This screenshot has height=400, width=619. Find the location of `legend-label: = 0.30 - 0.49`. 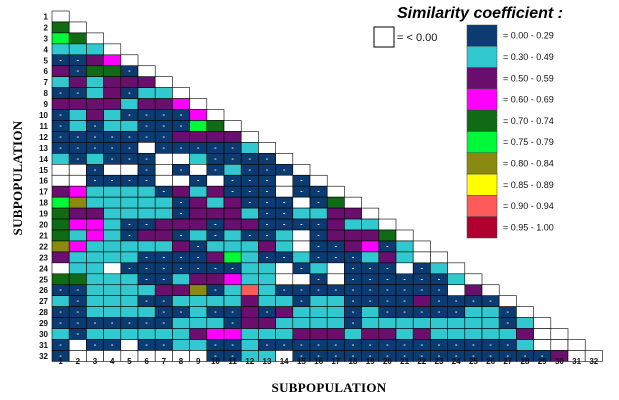

legend-label: = 0.30 - 0.49 is located at coordinates (528, 57).